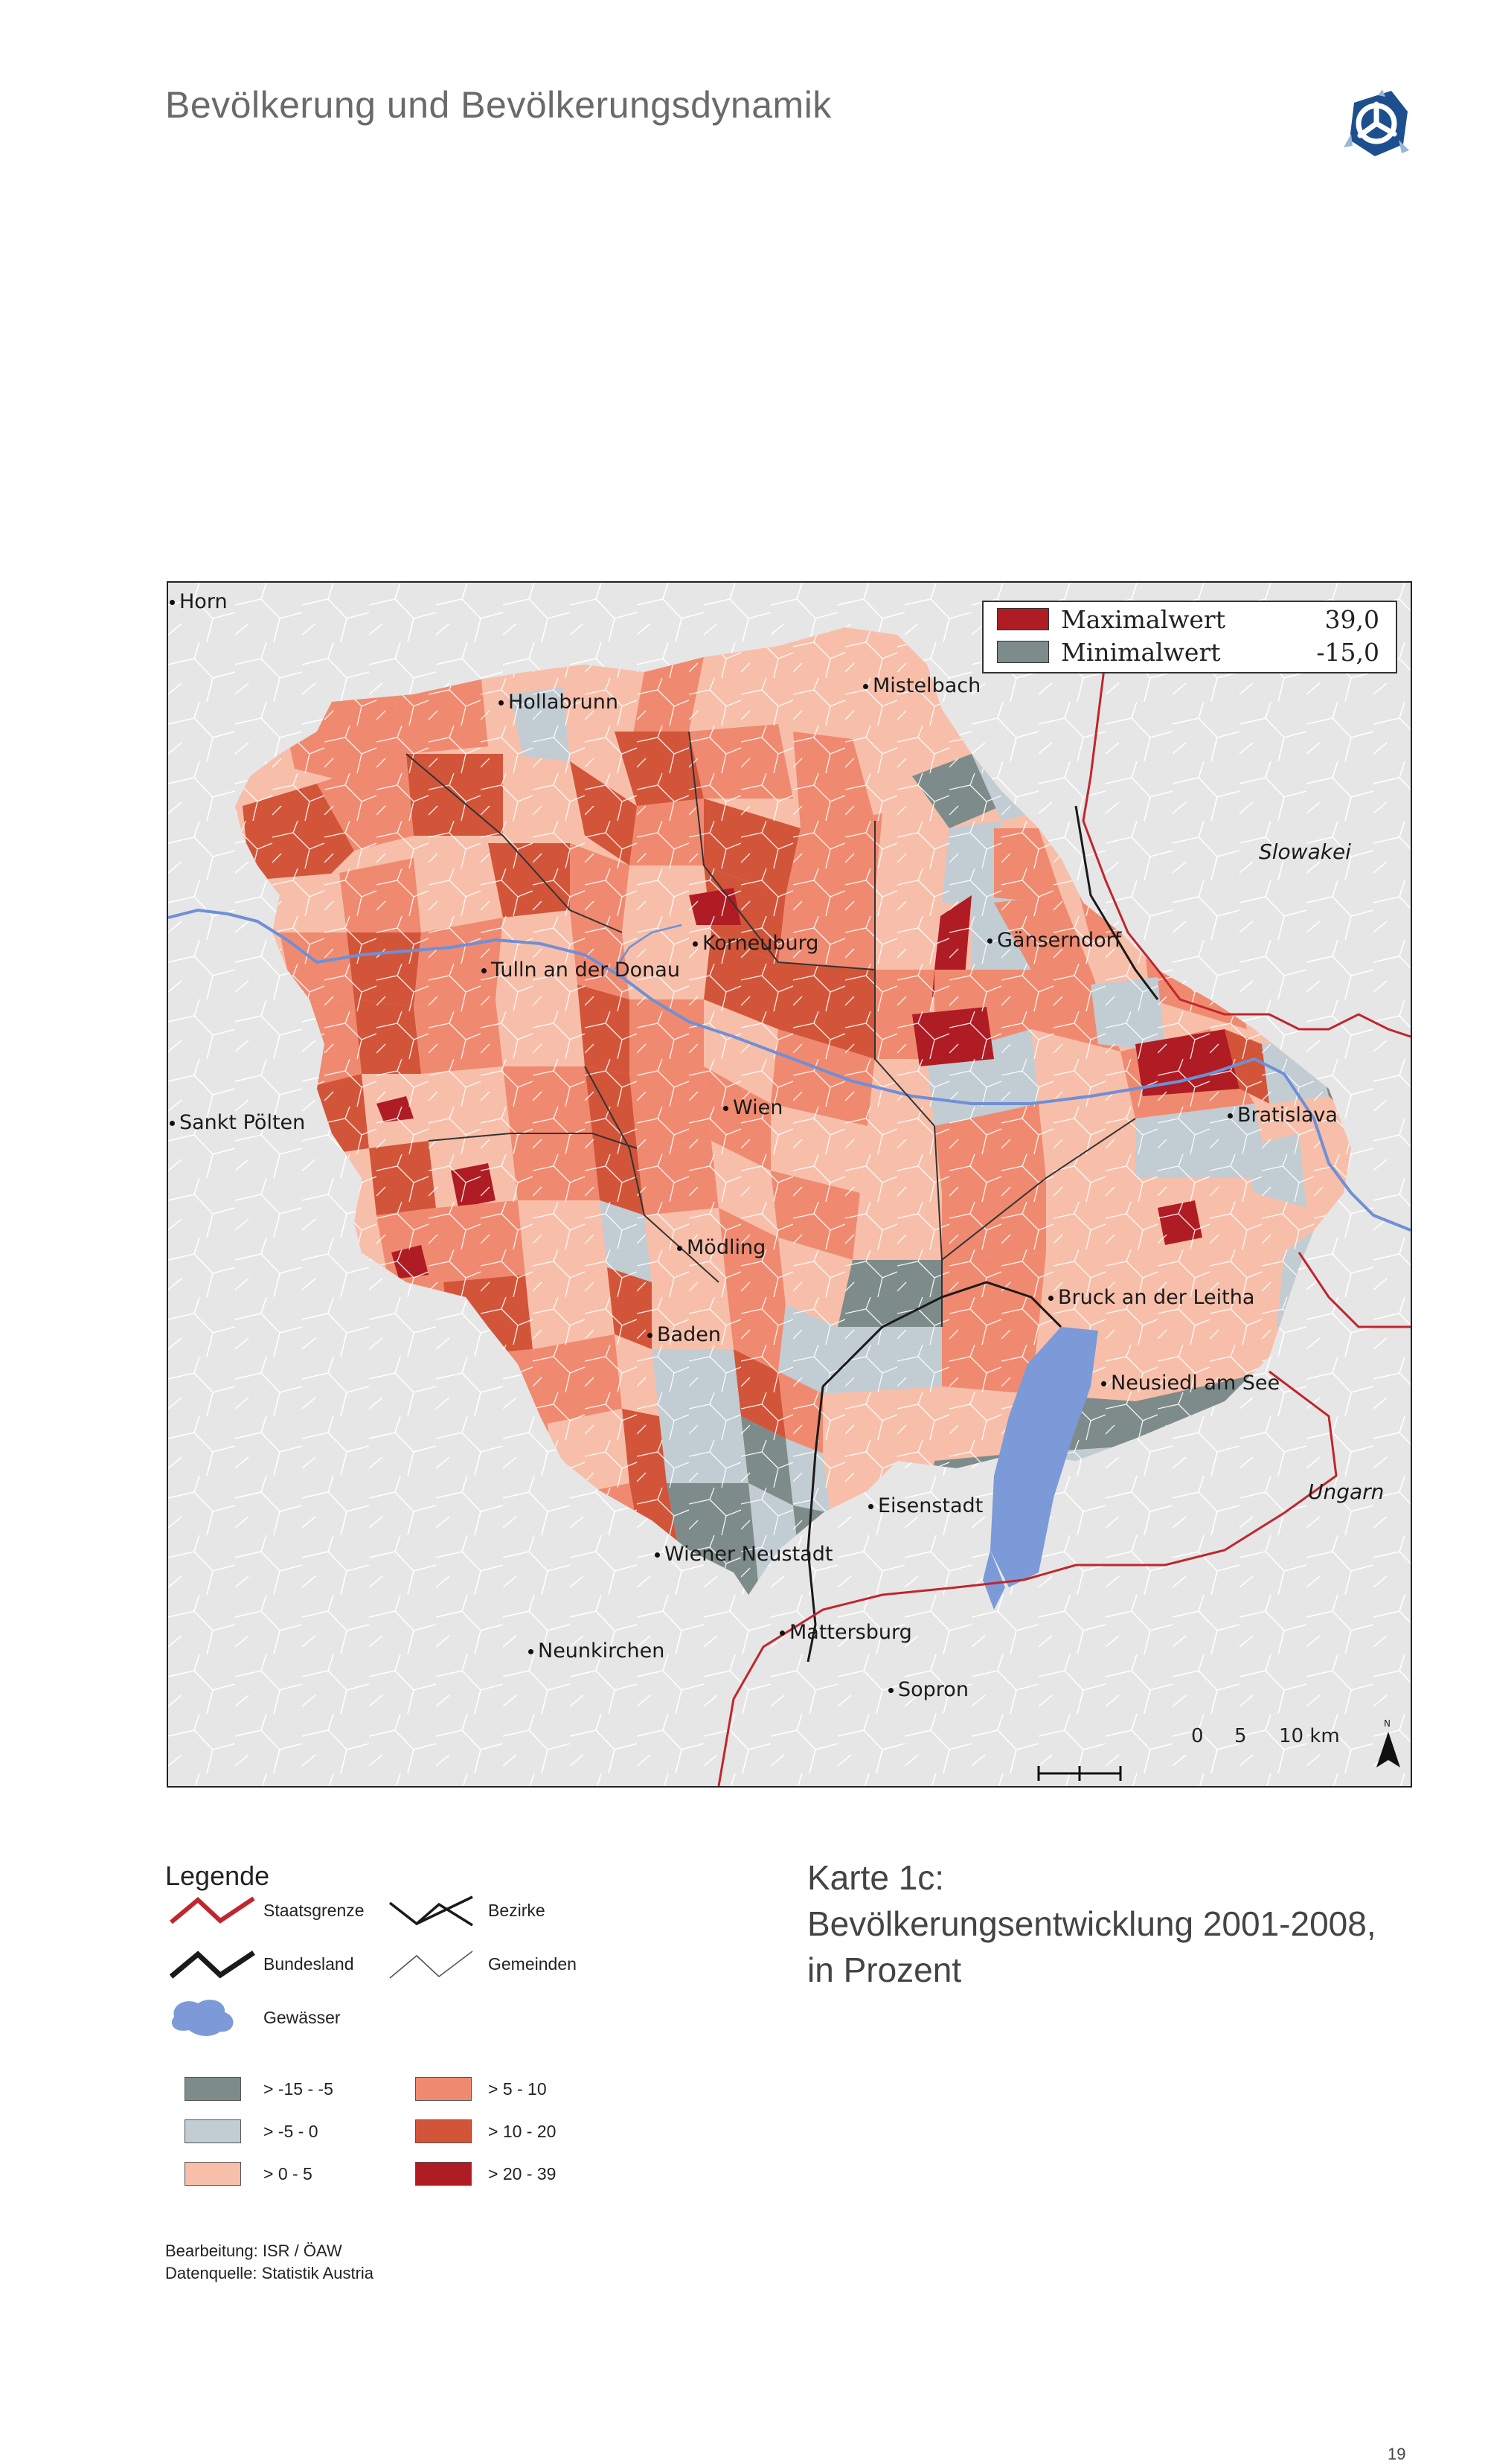 The image size is (1488, 2464). Describe the element at coordinates (1143, 619) in the screenshot. I see `max-label: Maximalwert` at that location.